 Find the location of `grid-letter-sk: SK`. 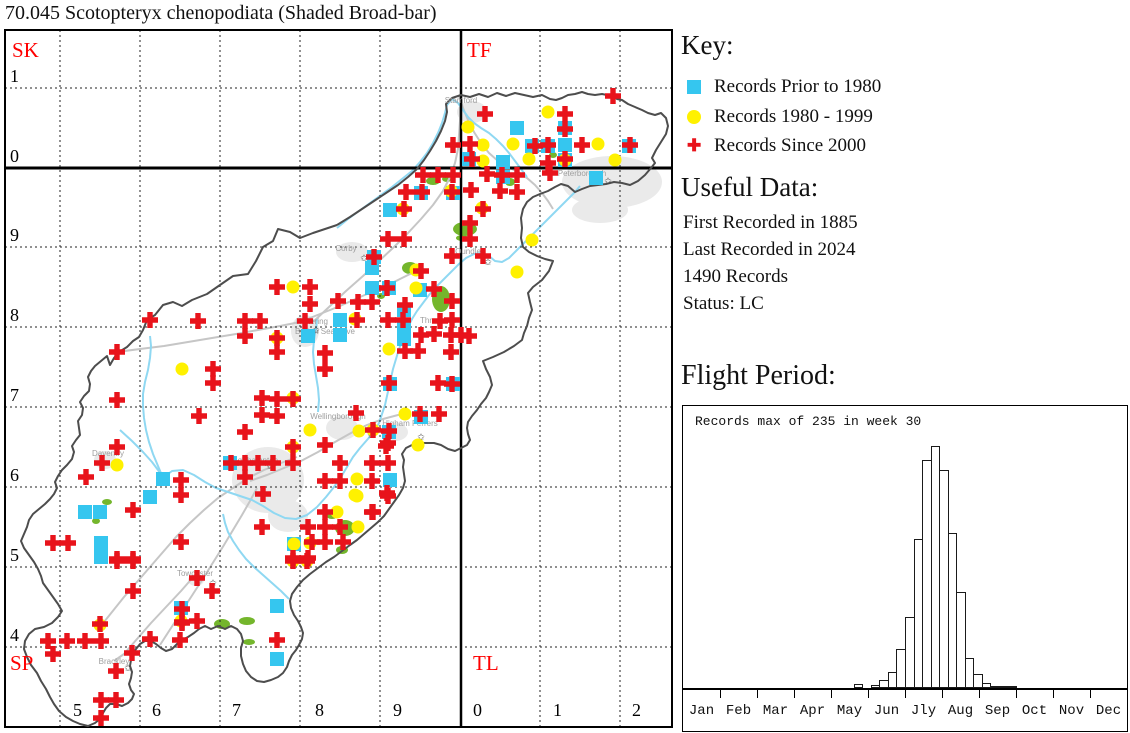

grid-letter-sk: SK is located at coordinates (25, 50).